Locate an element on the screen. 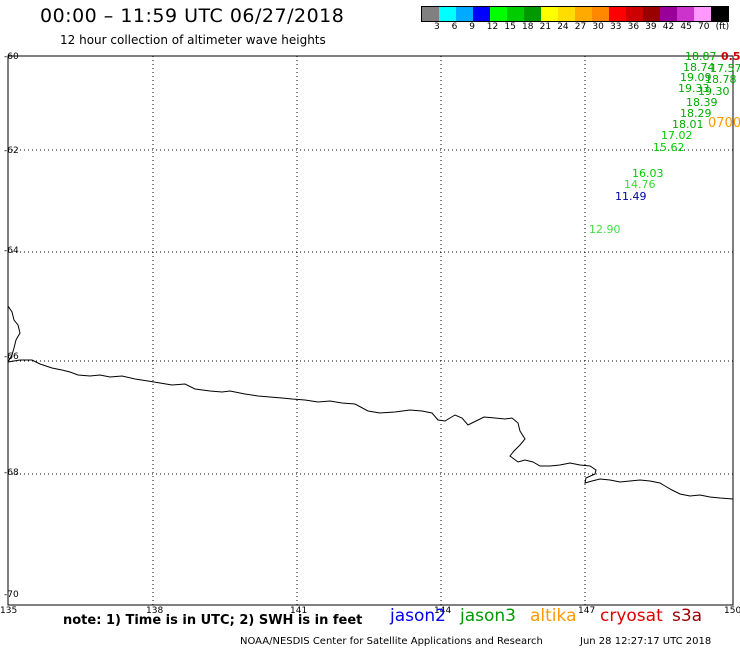 The height and width of the screenshot is (650, 740). lon-label: 147 is located at coordinates (587, 611).